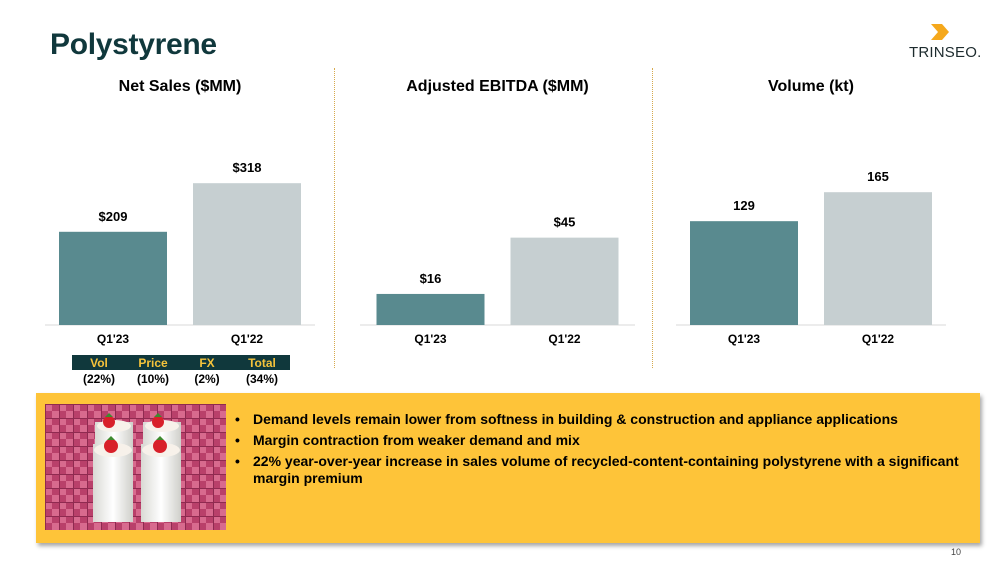 The image size is (999, 562). I want to click on data-label: $318, so click(247, 167).